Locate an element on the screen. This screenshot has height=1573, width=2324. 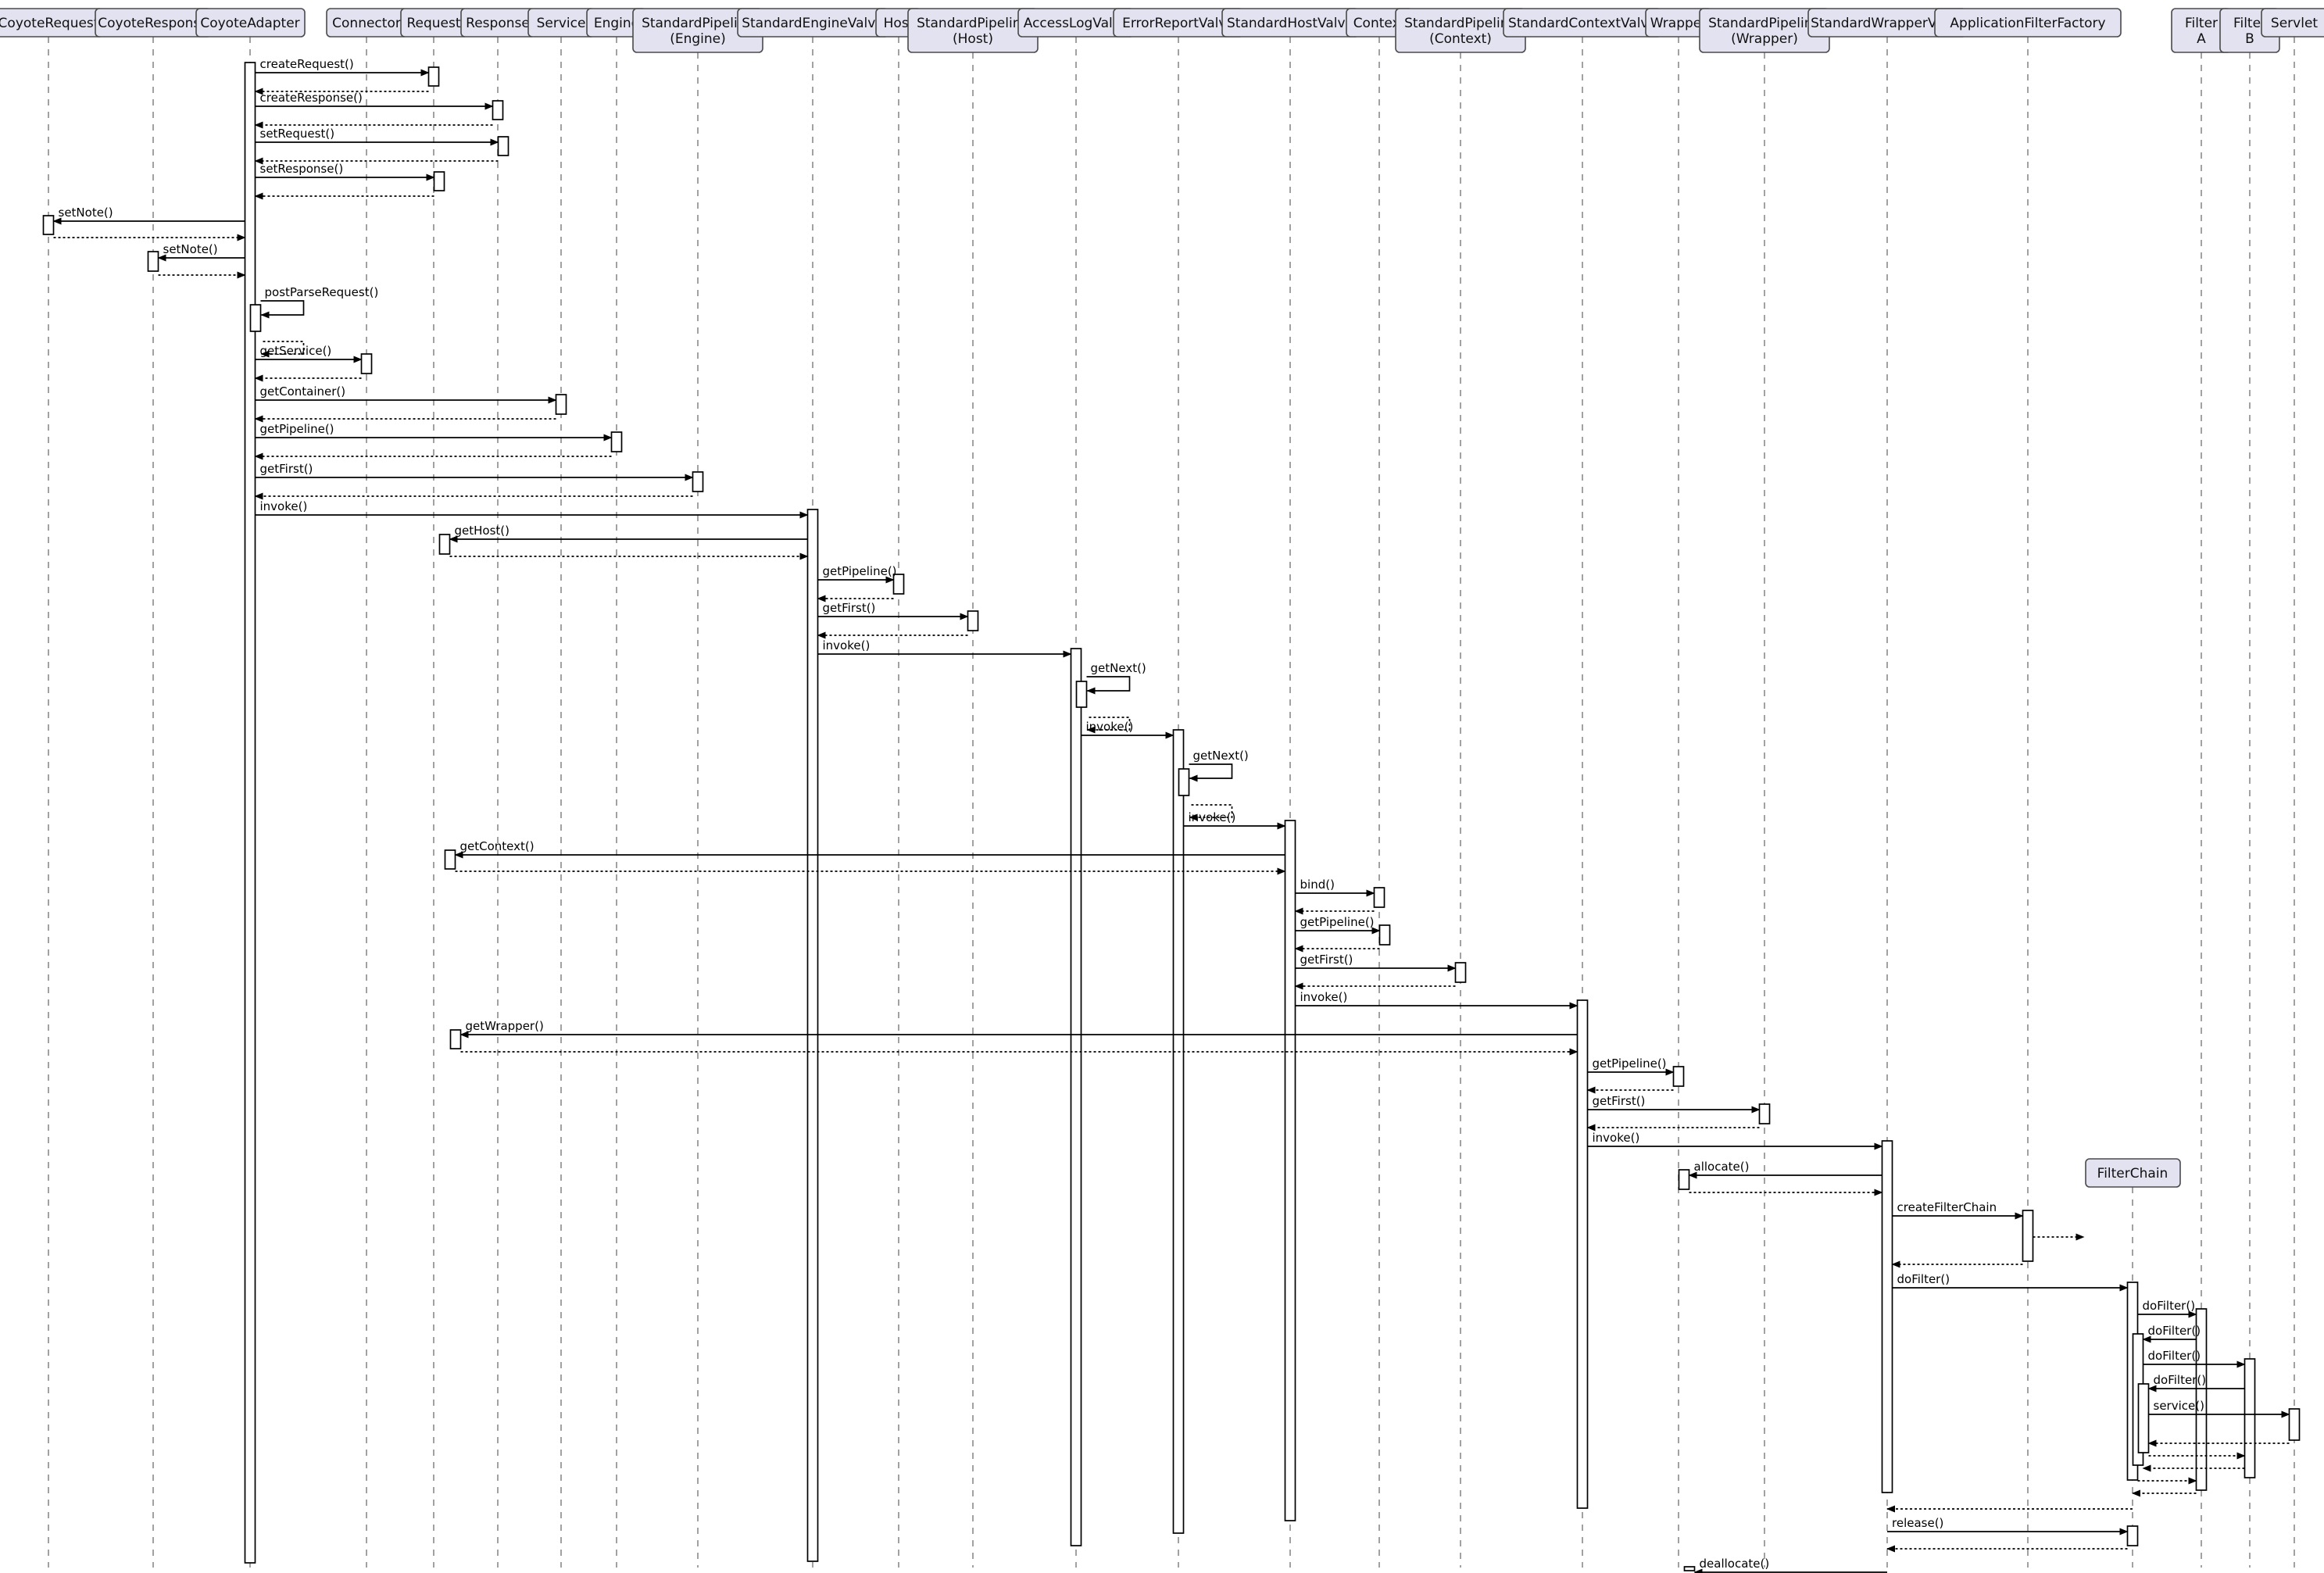
participant-label: (Engine) is located at coordinates (698, 39).